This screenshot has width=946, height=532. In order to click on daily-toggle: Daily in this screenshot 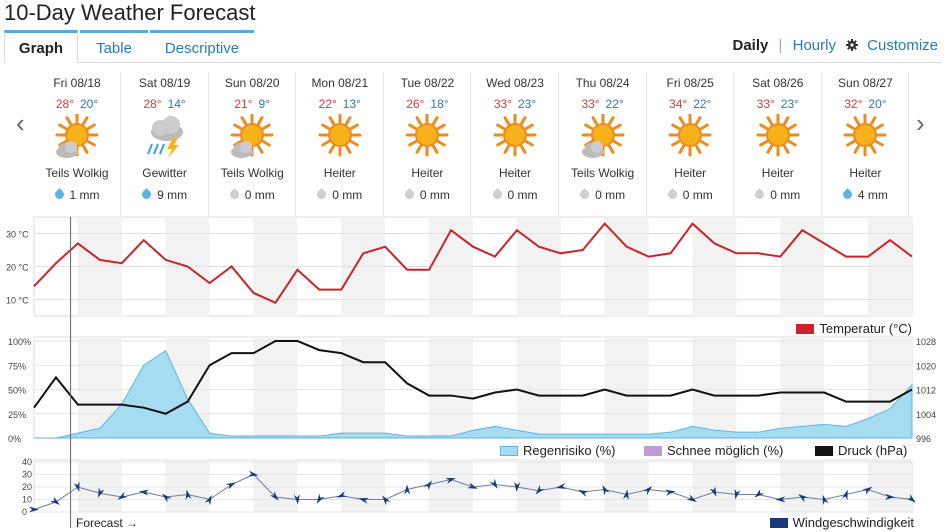, I will do `click(750, 45)`.